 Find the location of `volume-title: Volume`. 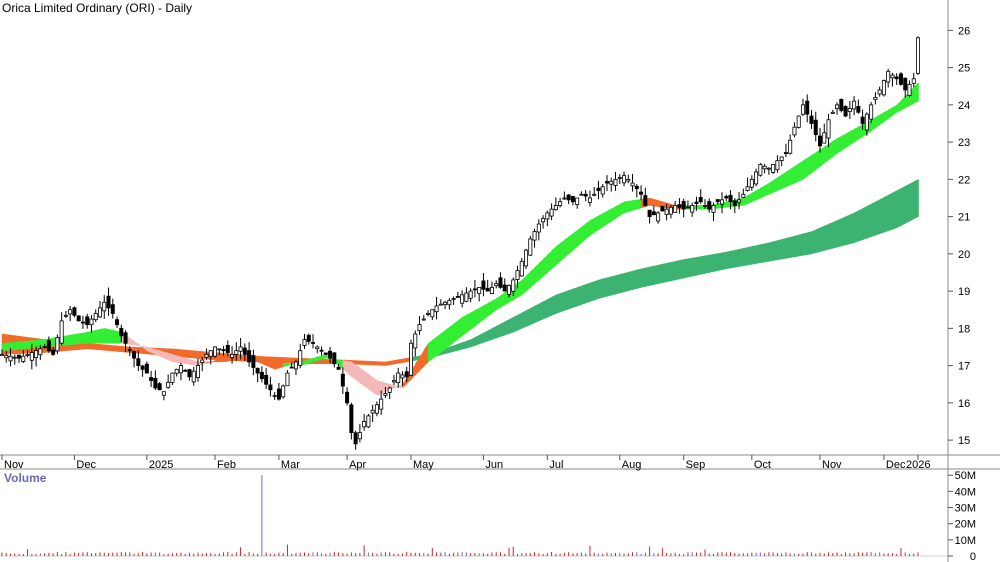

volume-title: Volume is located at coordinates (25, 478).